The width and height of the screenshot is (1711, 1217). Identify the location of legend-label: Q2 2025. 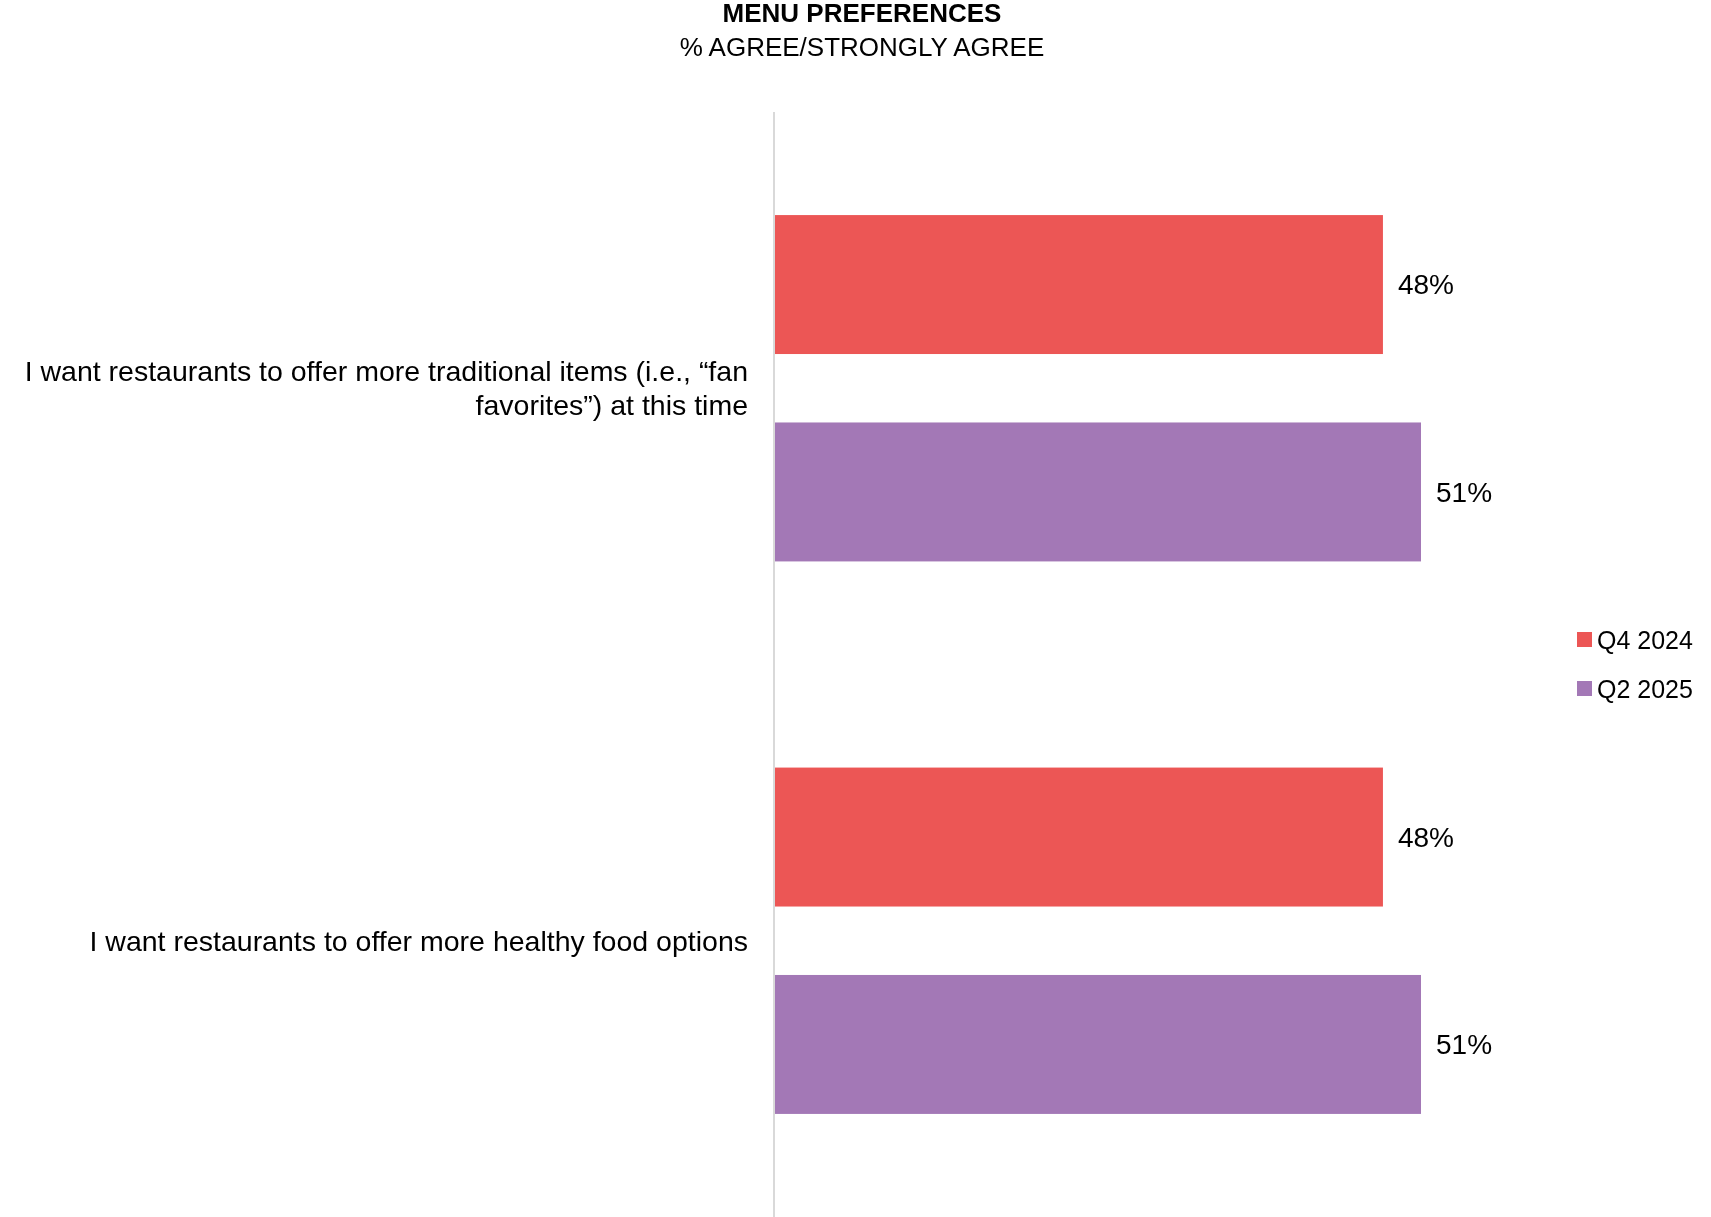
(1645, 688).